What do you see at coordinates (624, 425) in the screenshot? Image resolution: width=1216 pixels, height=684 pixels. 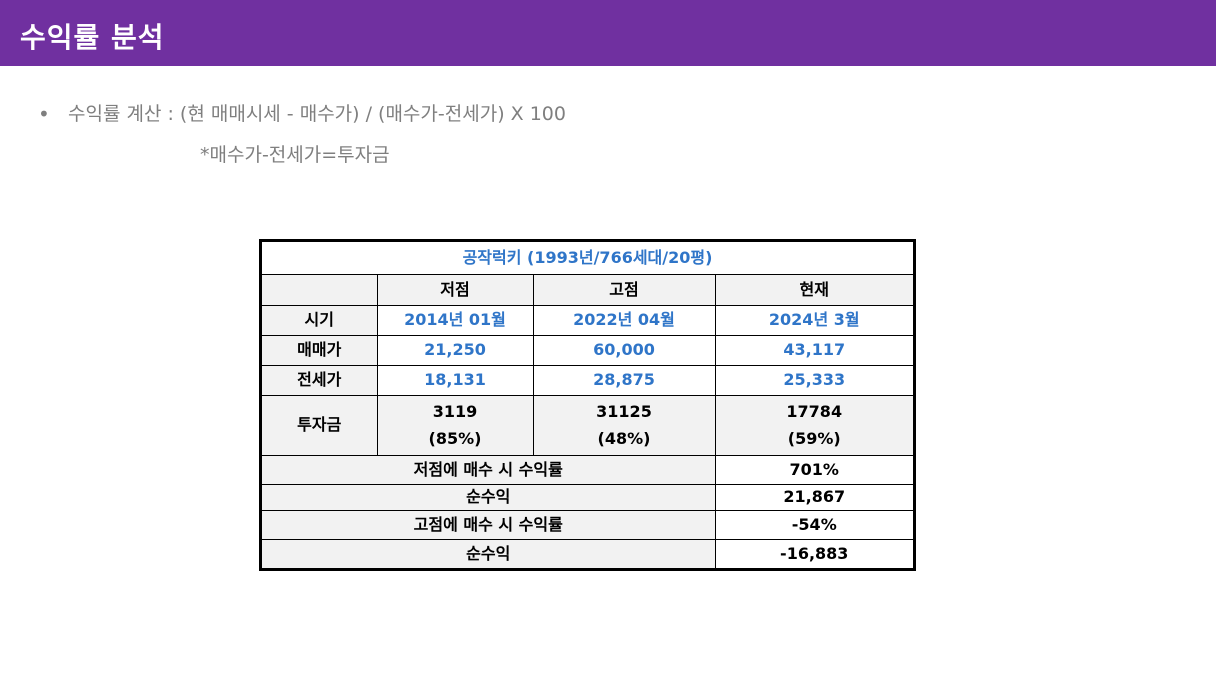 I see `investment-high: 31125 (48%)` at bounding box center [624, 425].